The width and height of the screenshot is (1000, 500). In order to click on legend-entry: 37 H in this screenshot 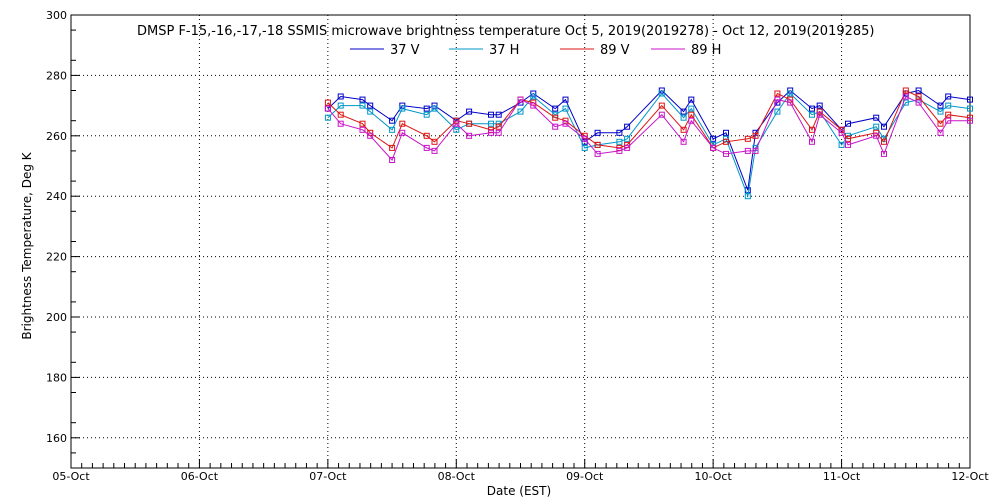, I will do `click(484, 50)`.